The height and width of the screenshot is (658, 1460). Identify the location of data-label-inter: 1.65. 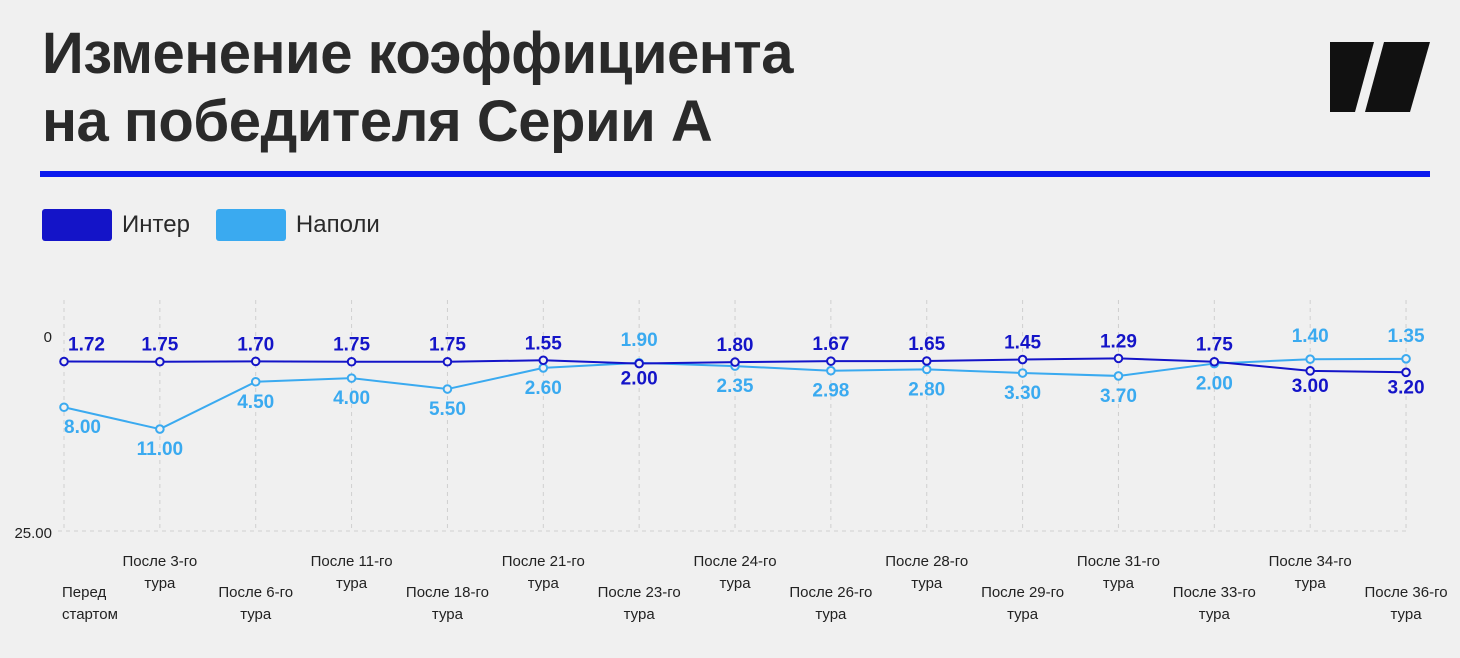
(926, 344).